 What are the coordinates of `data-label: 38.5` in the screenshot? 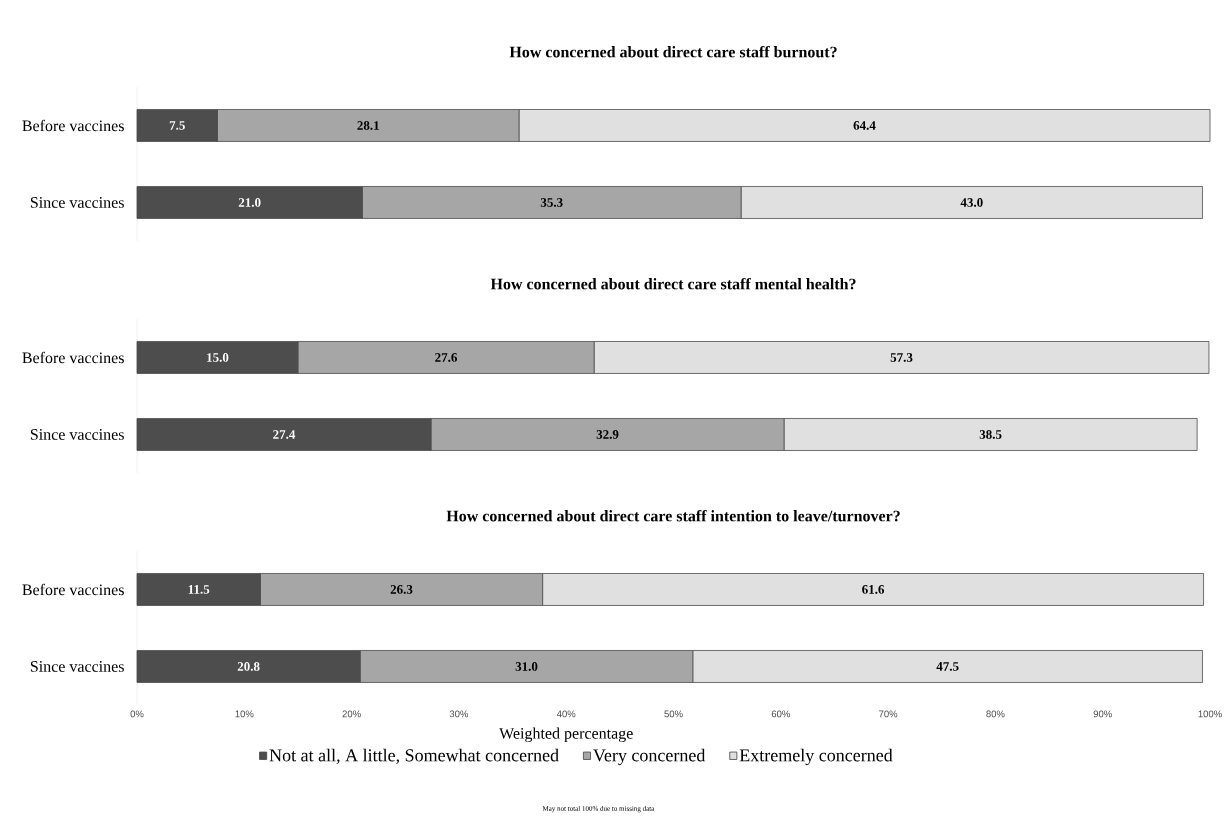 It's located at (990, 434).